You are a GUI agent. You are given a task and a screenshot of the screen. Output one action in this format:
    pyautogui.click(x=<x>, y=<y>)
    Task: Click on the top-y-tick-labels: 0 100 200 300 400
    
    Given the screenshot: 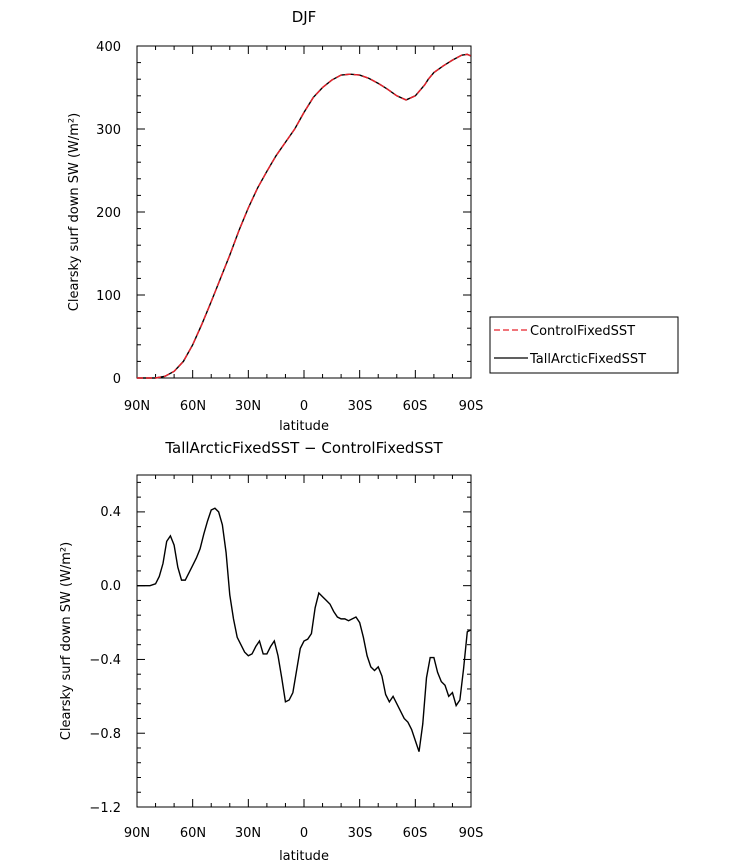 What is the action you would take?
    pyautogui.click(x=108, y=213)
    